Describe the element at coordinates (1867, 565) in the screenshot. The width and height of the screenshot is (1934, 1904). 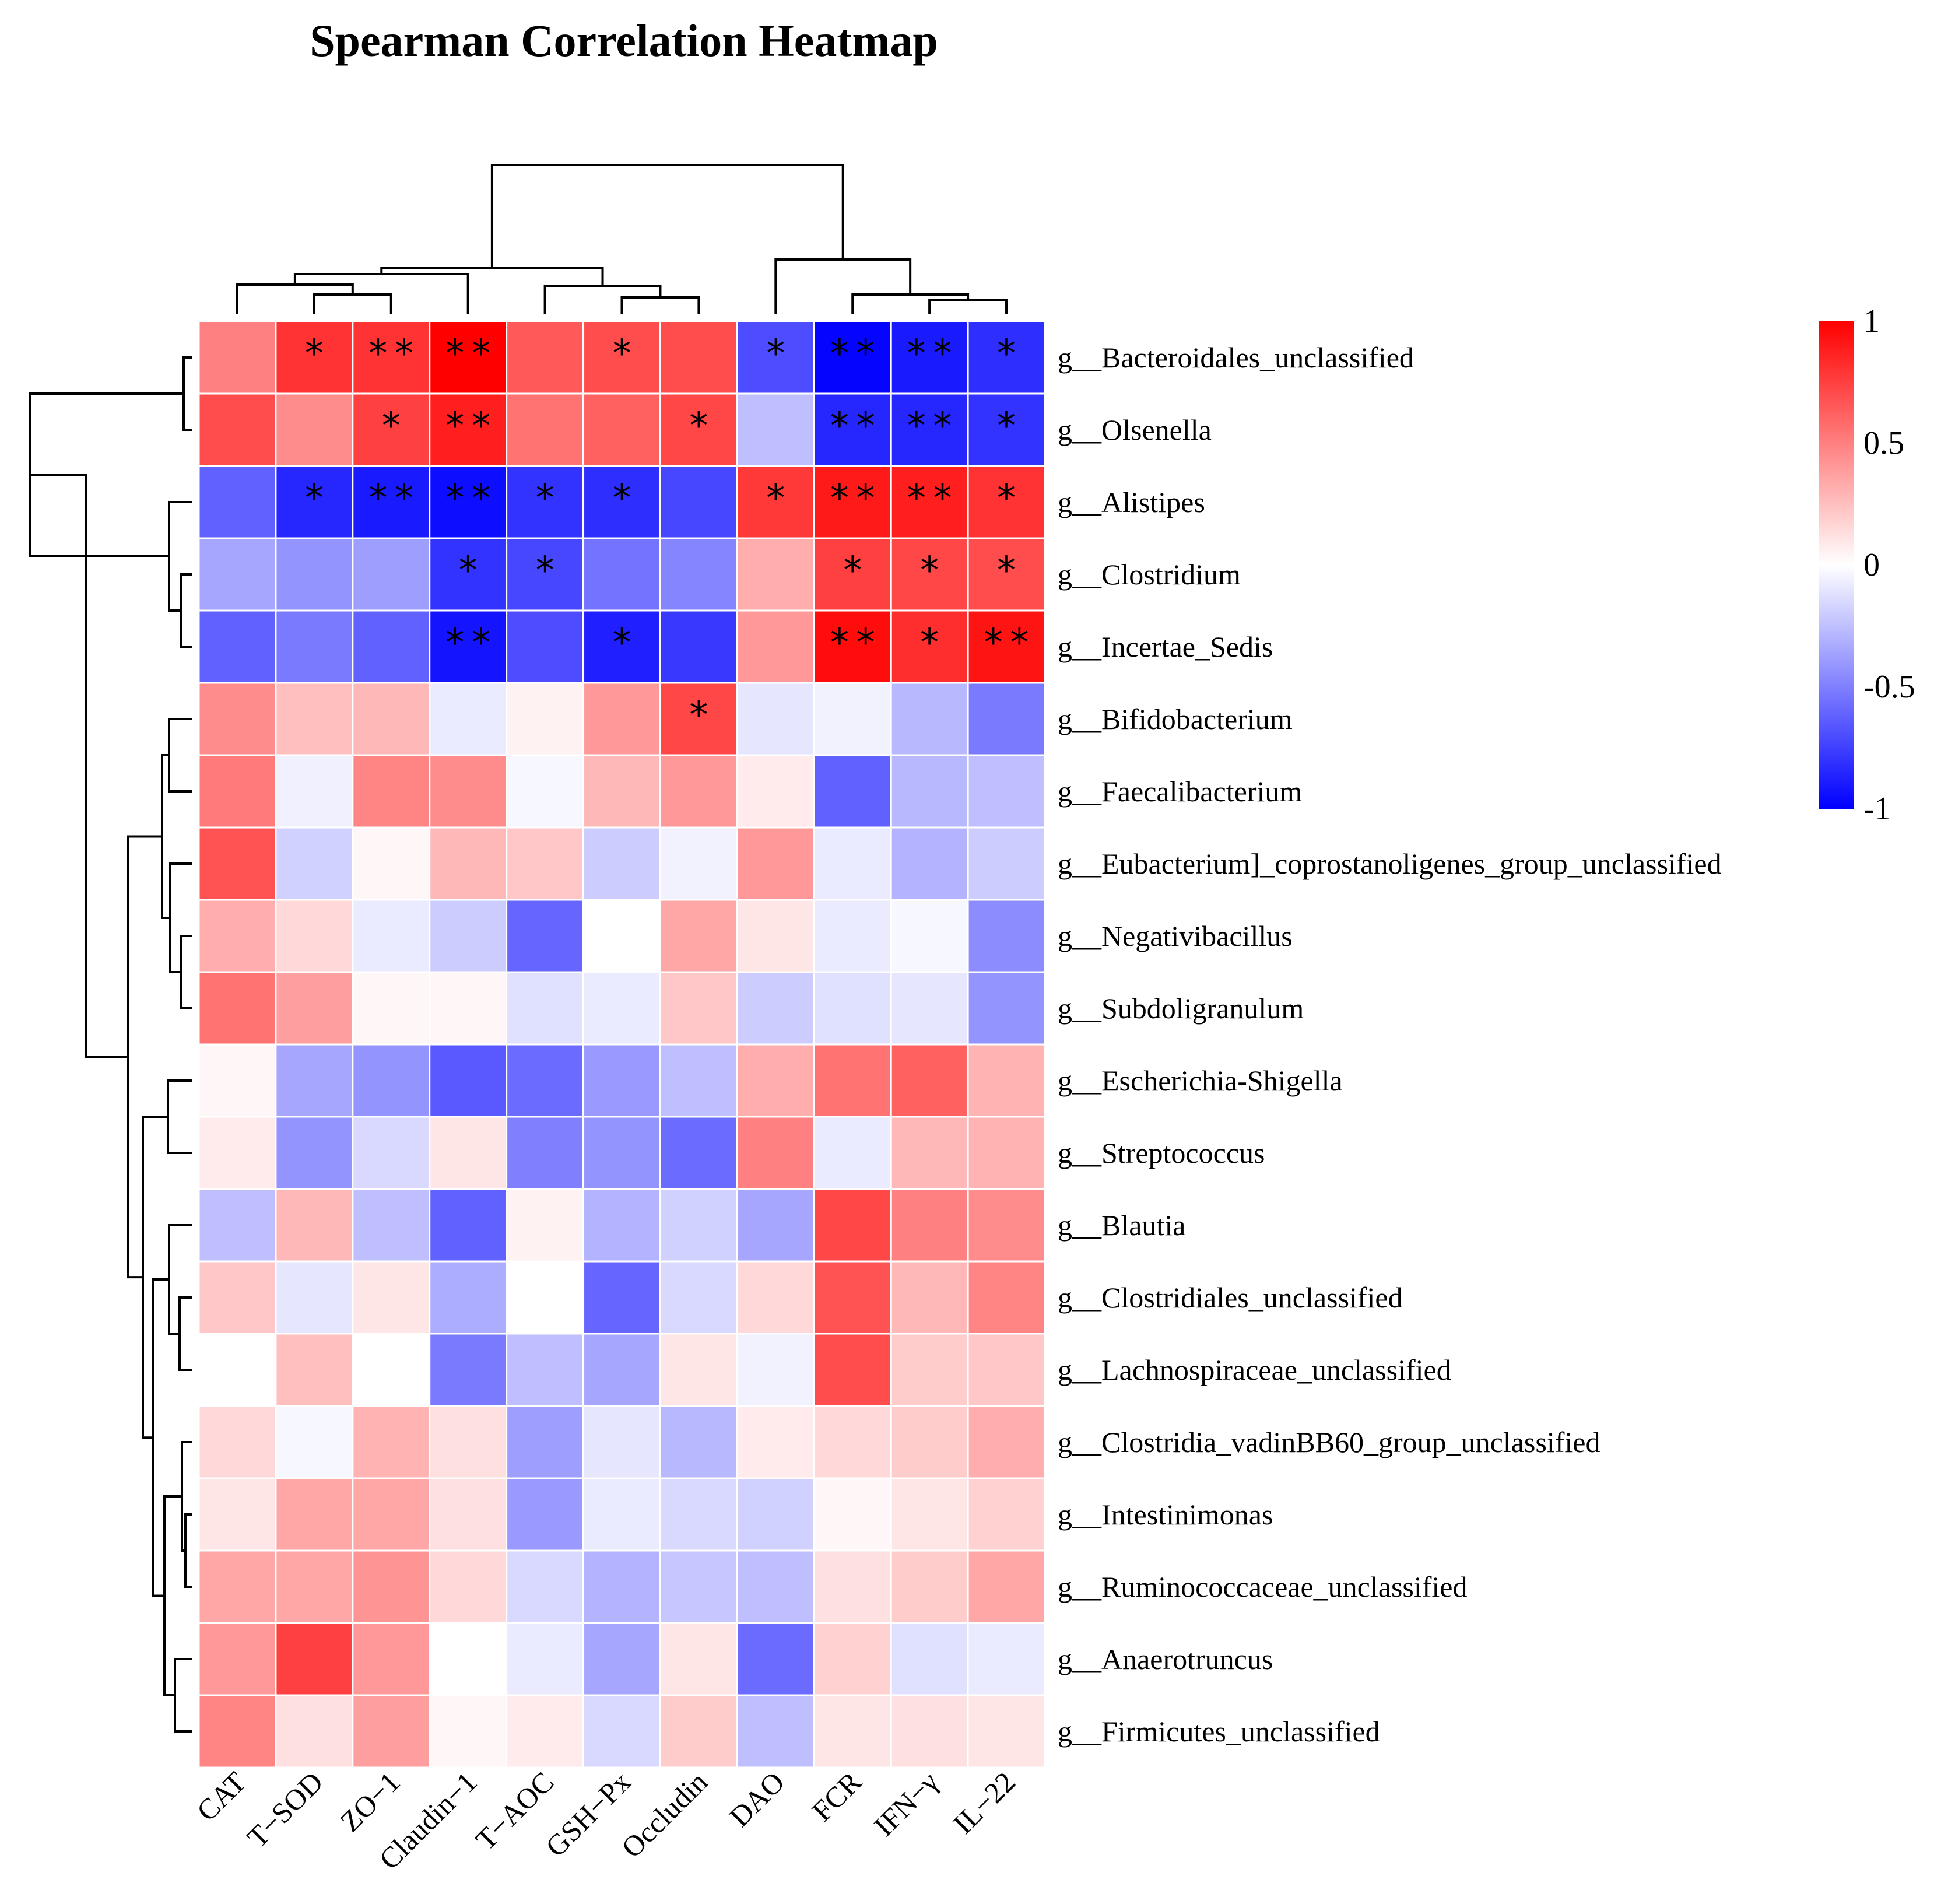
I see `color-legend: 1 0.5 0 -0.5 -1` at that location.